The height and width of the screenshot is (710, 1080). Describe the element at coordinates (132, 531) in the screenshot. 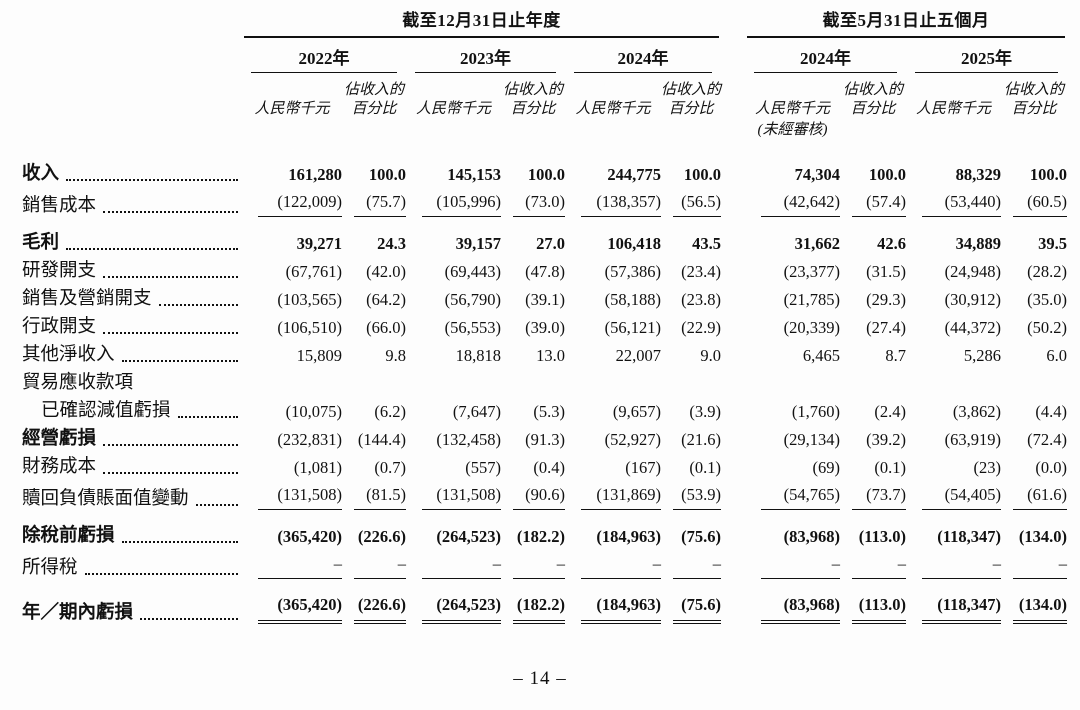

I see `row-label: 除稅前虧損` at that location.